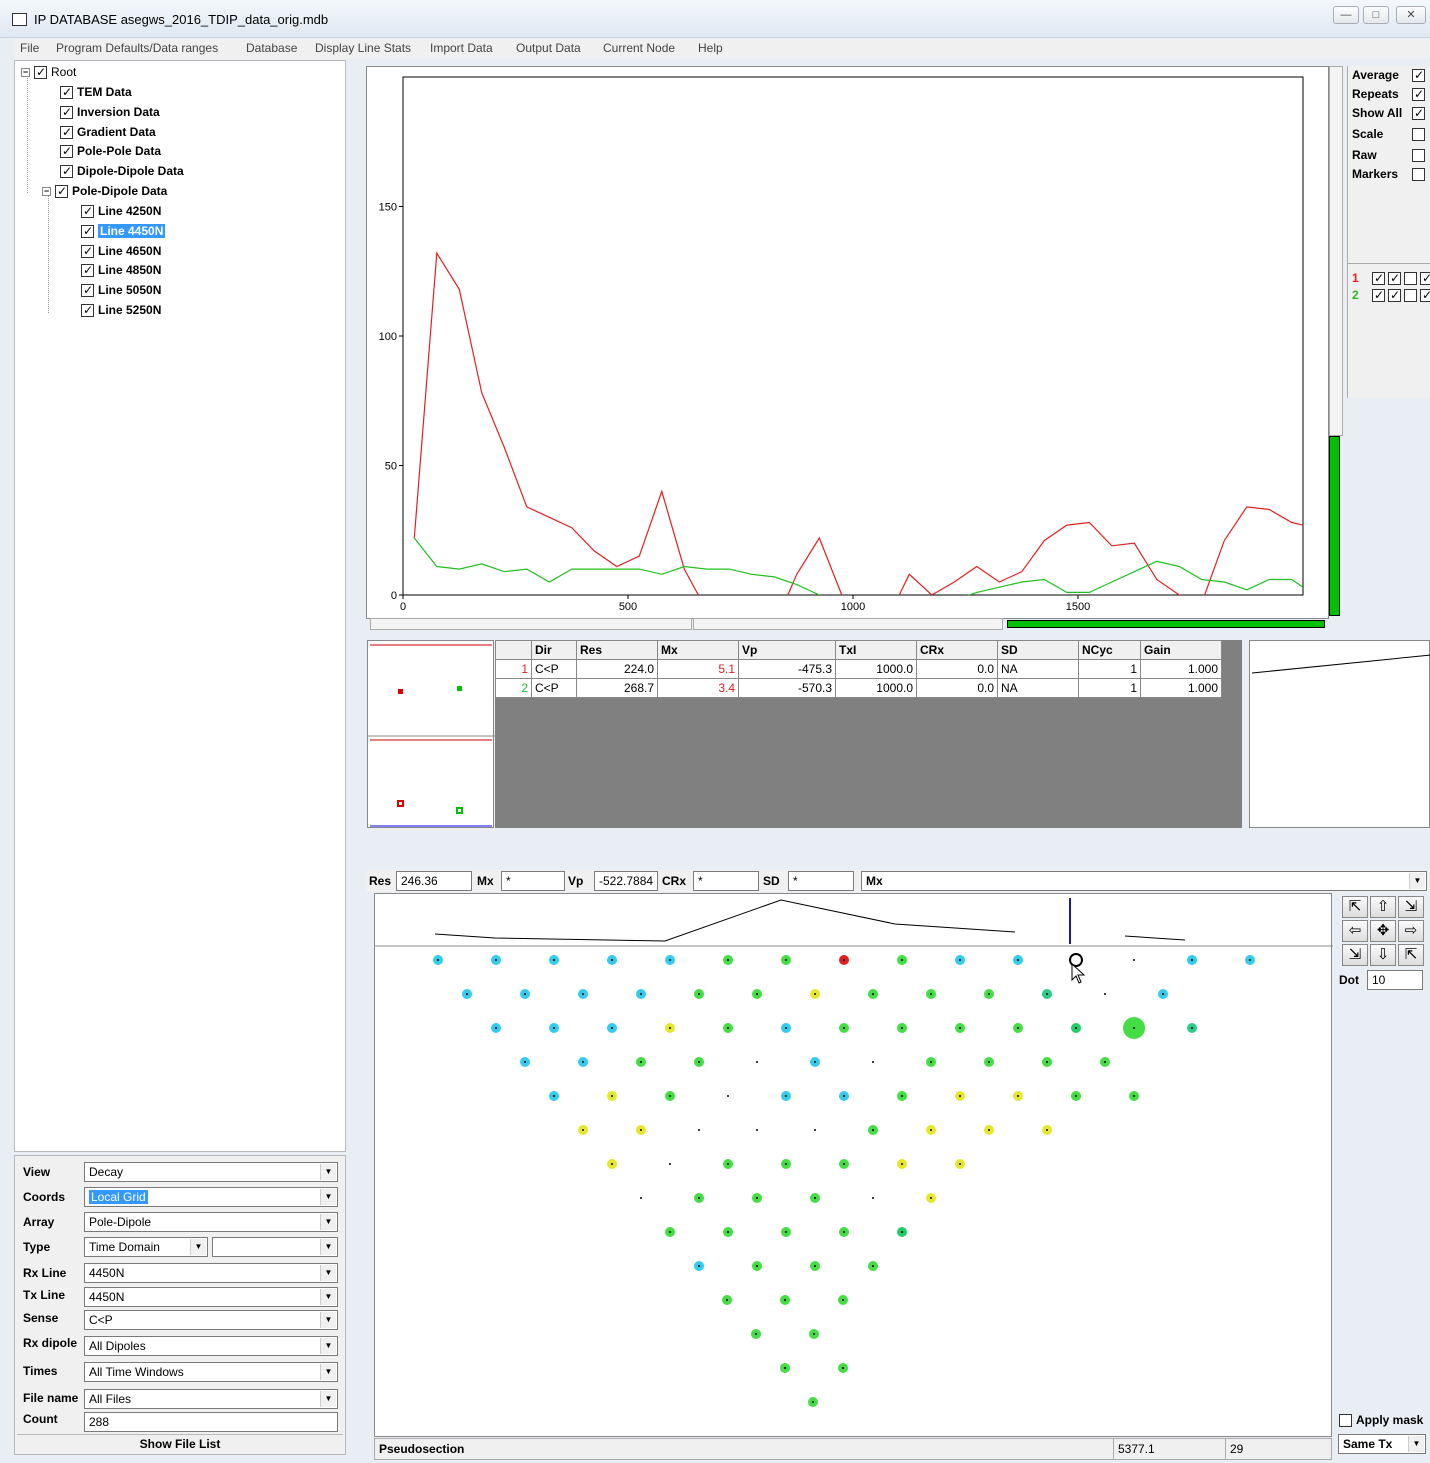  Describe the element at coordinates (1418, 94) in the screenshot. I see `repeats-checkbox` at that location.